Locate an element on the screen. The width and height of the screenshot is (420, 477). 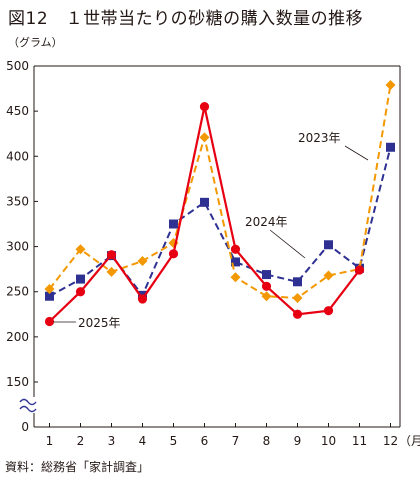
x-axis-label: （月） is located at coordinates (409, 441).